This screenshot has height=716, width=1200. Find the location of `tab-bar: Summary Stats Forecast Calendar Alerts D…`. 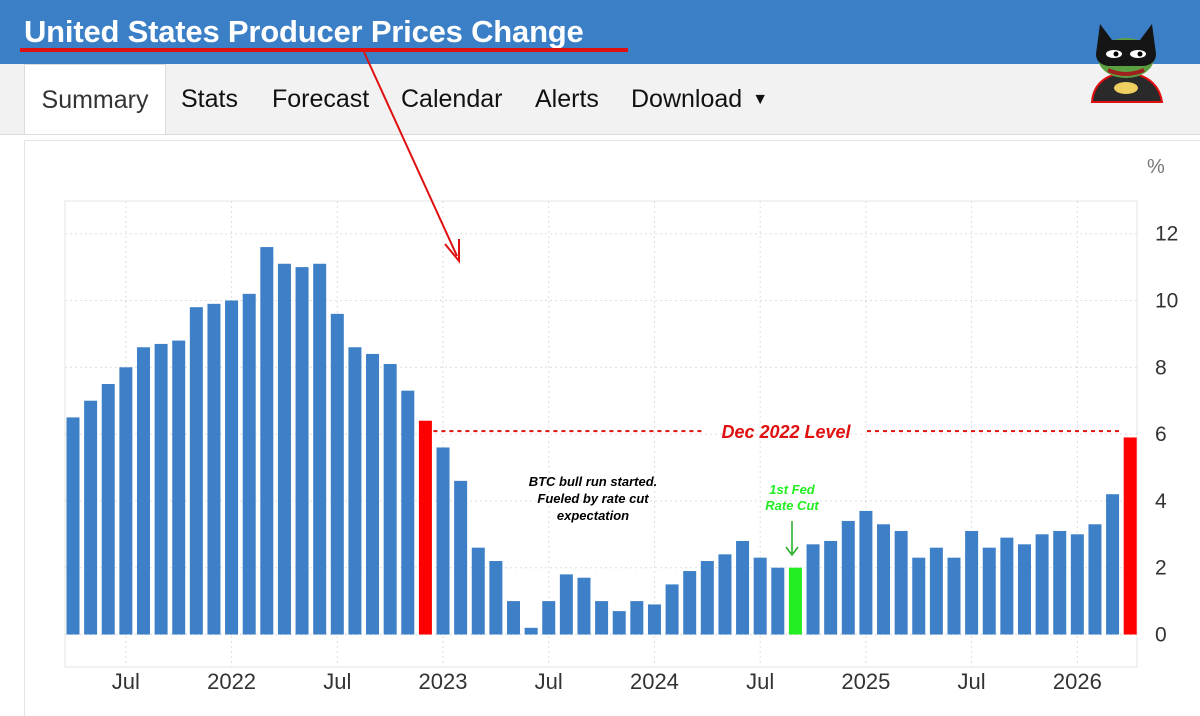

tab-bar: Summary Stats Forecast Calendar Alerts D… is located at coordinates (600, 99).